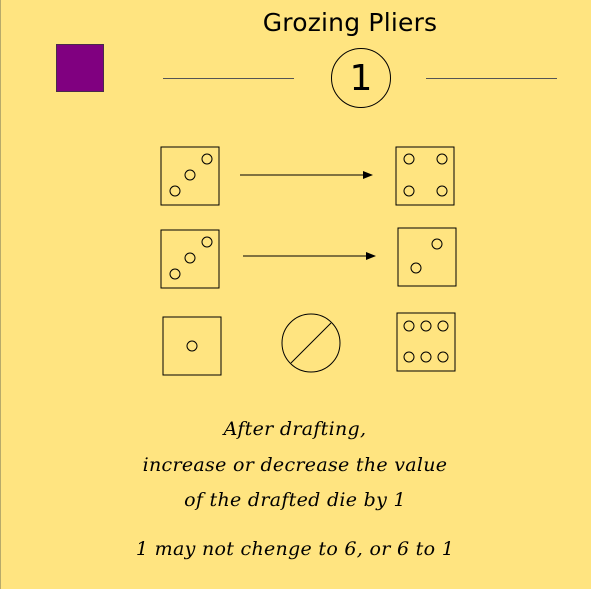 Image resolution: width=591 pixels, height=589 pixels. Describe the element at coordinates (295, 429) in the screenshot. I see `rule-text-line-1: After drafting,` at that location.